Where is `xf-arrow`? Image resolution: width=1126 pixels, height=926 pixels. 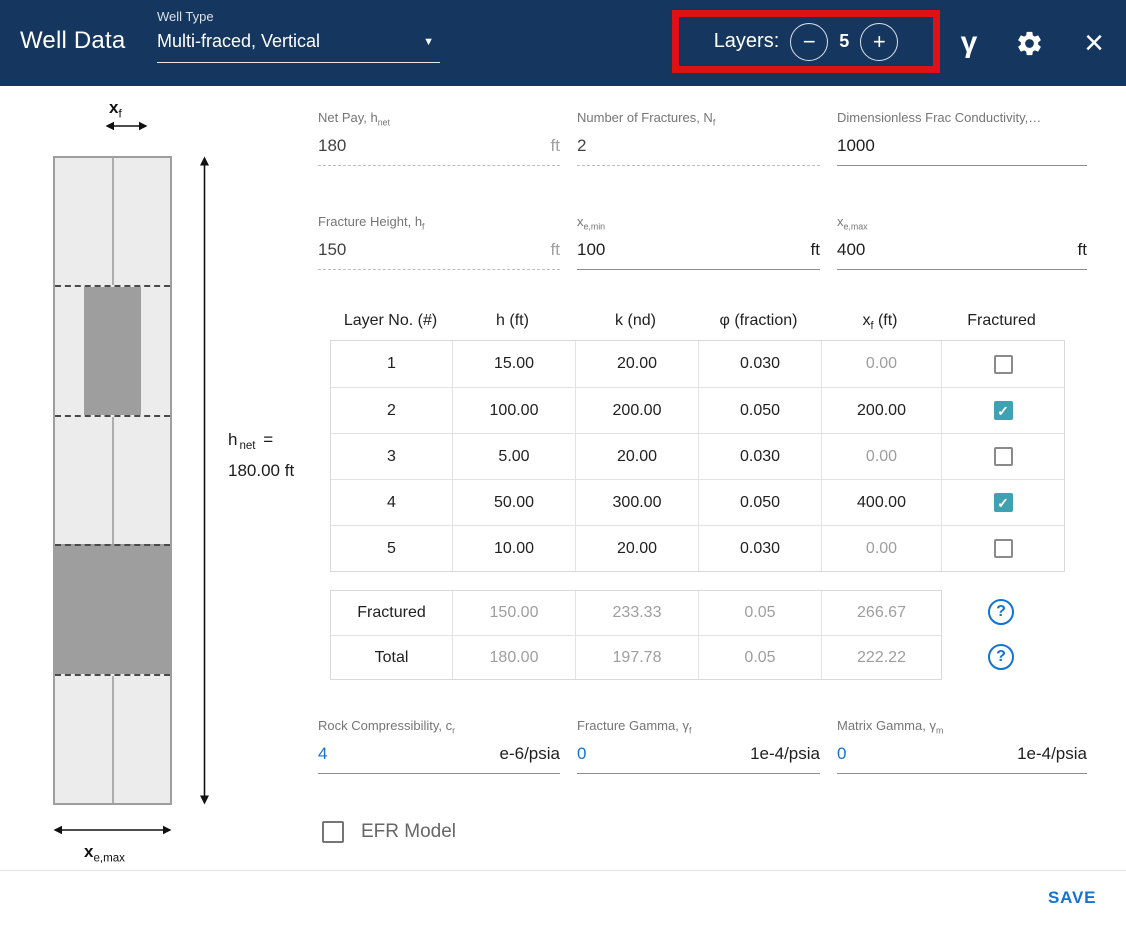 xf-arrow is located at coordinates (126, 126).